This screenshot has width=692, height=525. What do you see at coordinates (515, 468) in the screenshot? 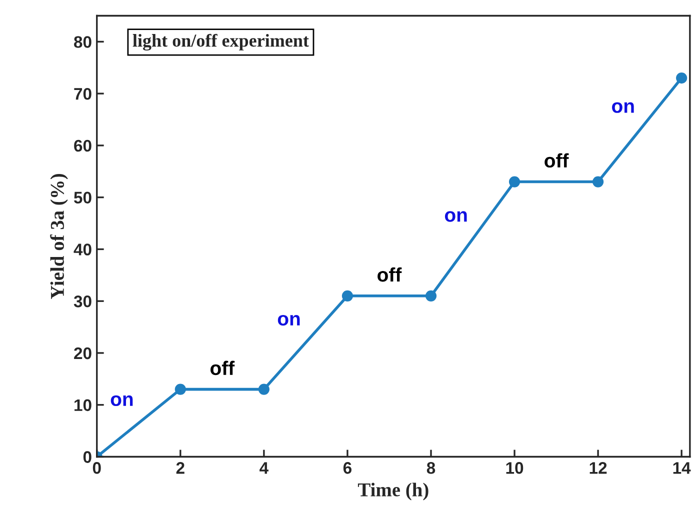
I see `x-tick-label: 10` at bounding box center [515, 468].